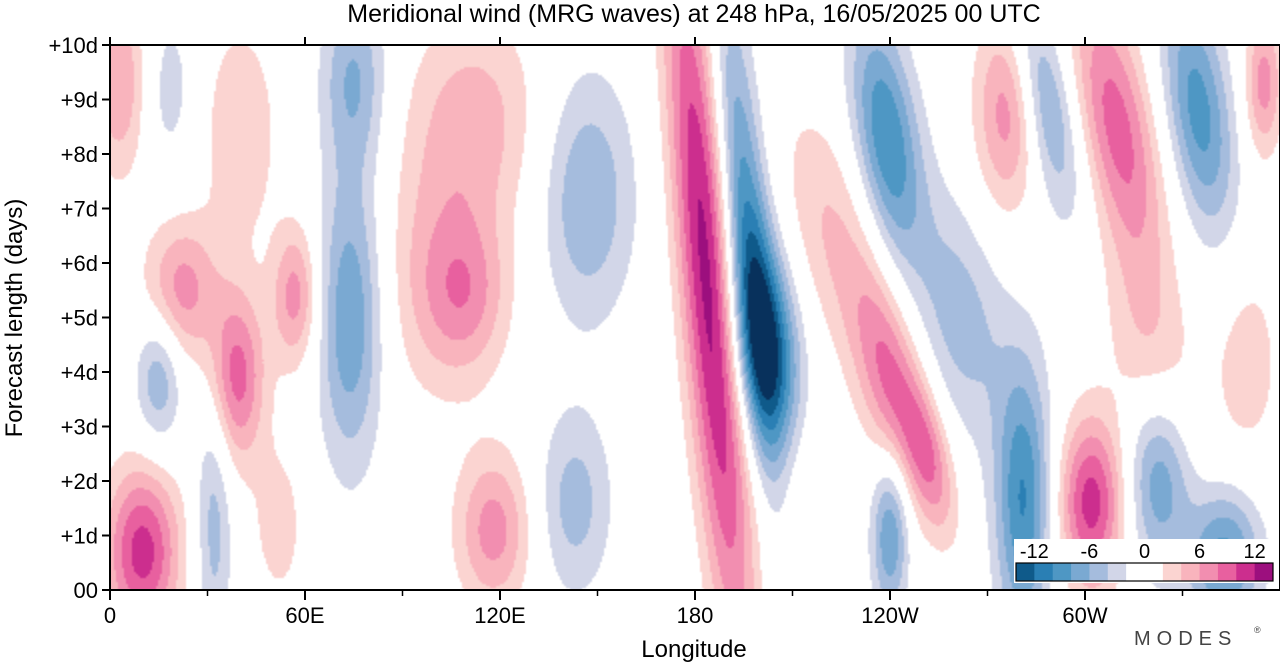 This screenshot has height=669, width=1280. What do you see at coordinates (79, 372) in the screenshot?
I see `y-tick-label: +4d` at bounding box center [79, 372].